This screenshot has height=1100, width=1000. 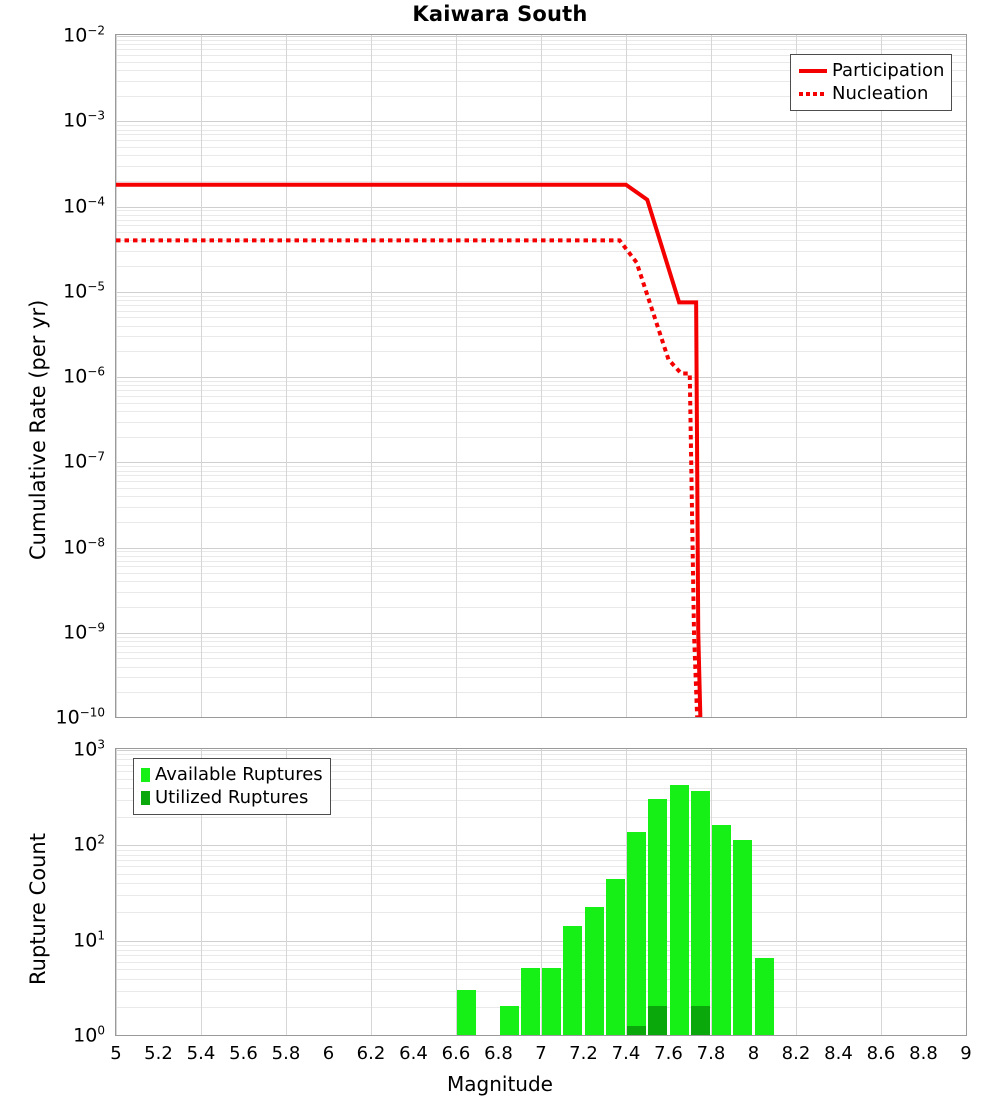 I want to click on solid-line-icon, so click(x=813, y=71).